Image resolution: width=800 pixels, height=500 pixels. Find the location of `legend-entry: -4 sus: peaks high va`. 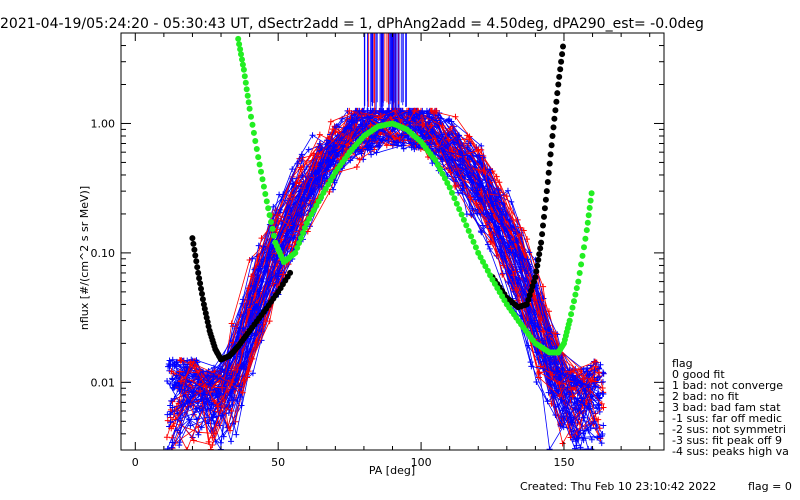

legend-entry: -4 sus: peaks high va is located at coordinates (730, 451).